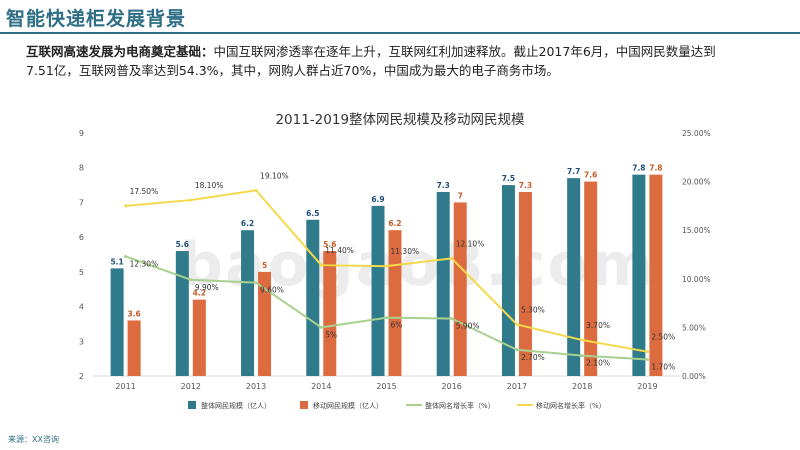  What do you see at coordinates (33, 439) in the screenshot?
I see `source-note: 来源：XX咨询` at bounding box center [33, 439].